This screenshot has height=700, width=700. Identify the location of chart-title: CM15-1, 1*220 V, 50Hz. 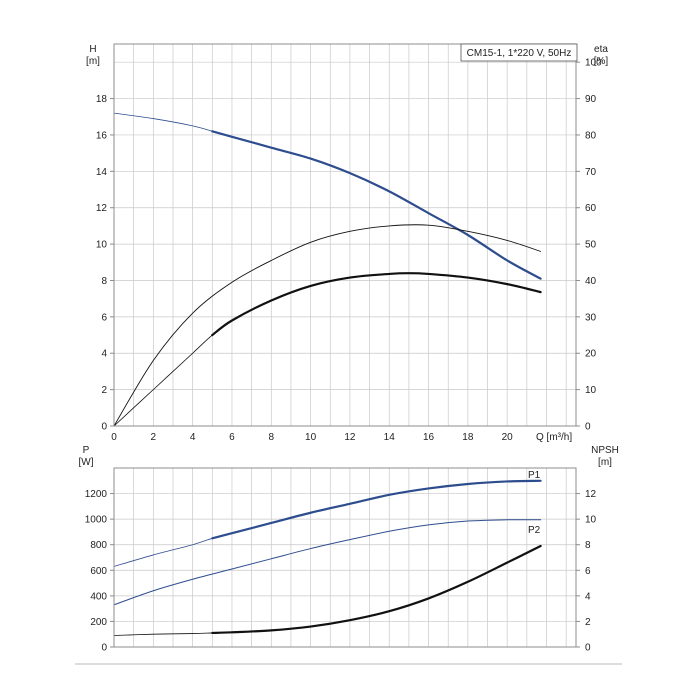
(519, 53).